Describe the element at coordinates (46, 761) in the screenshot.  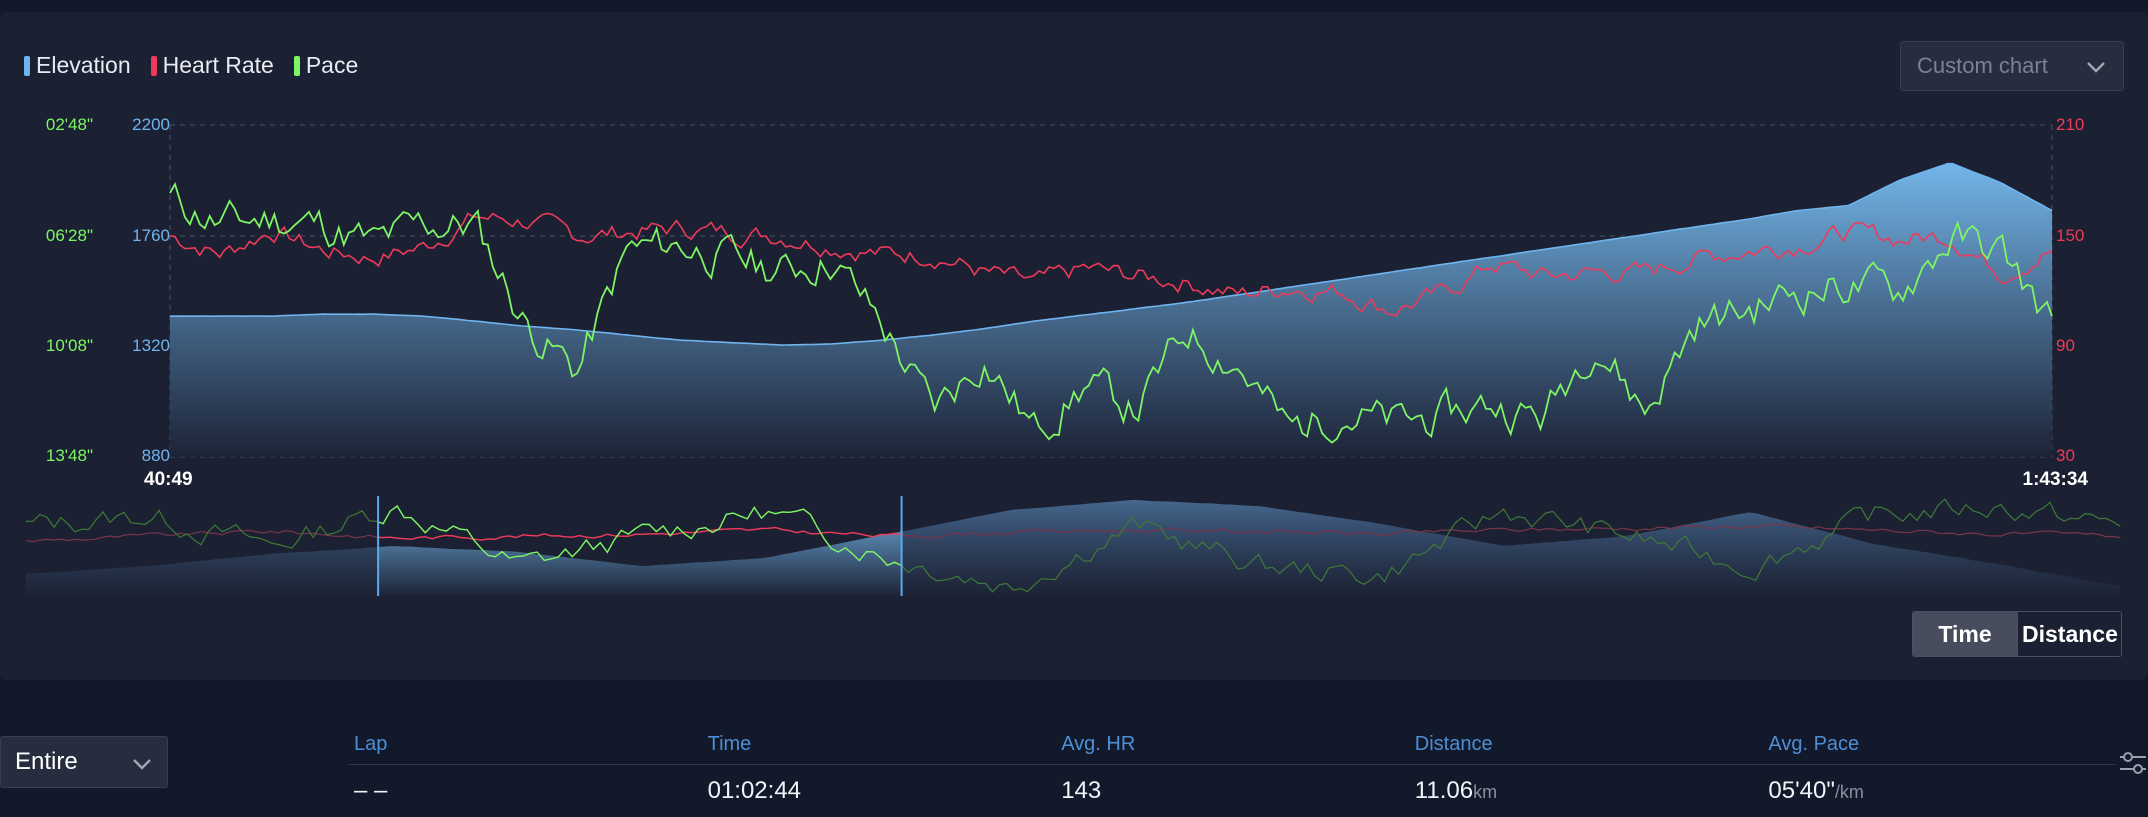
I see `lap-selector-label: Entire` at that location.